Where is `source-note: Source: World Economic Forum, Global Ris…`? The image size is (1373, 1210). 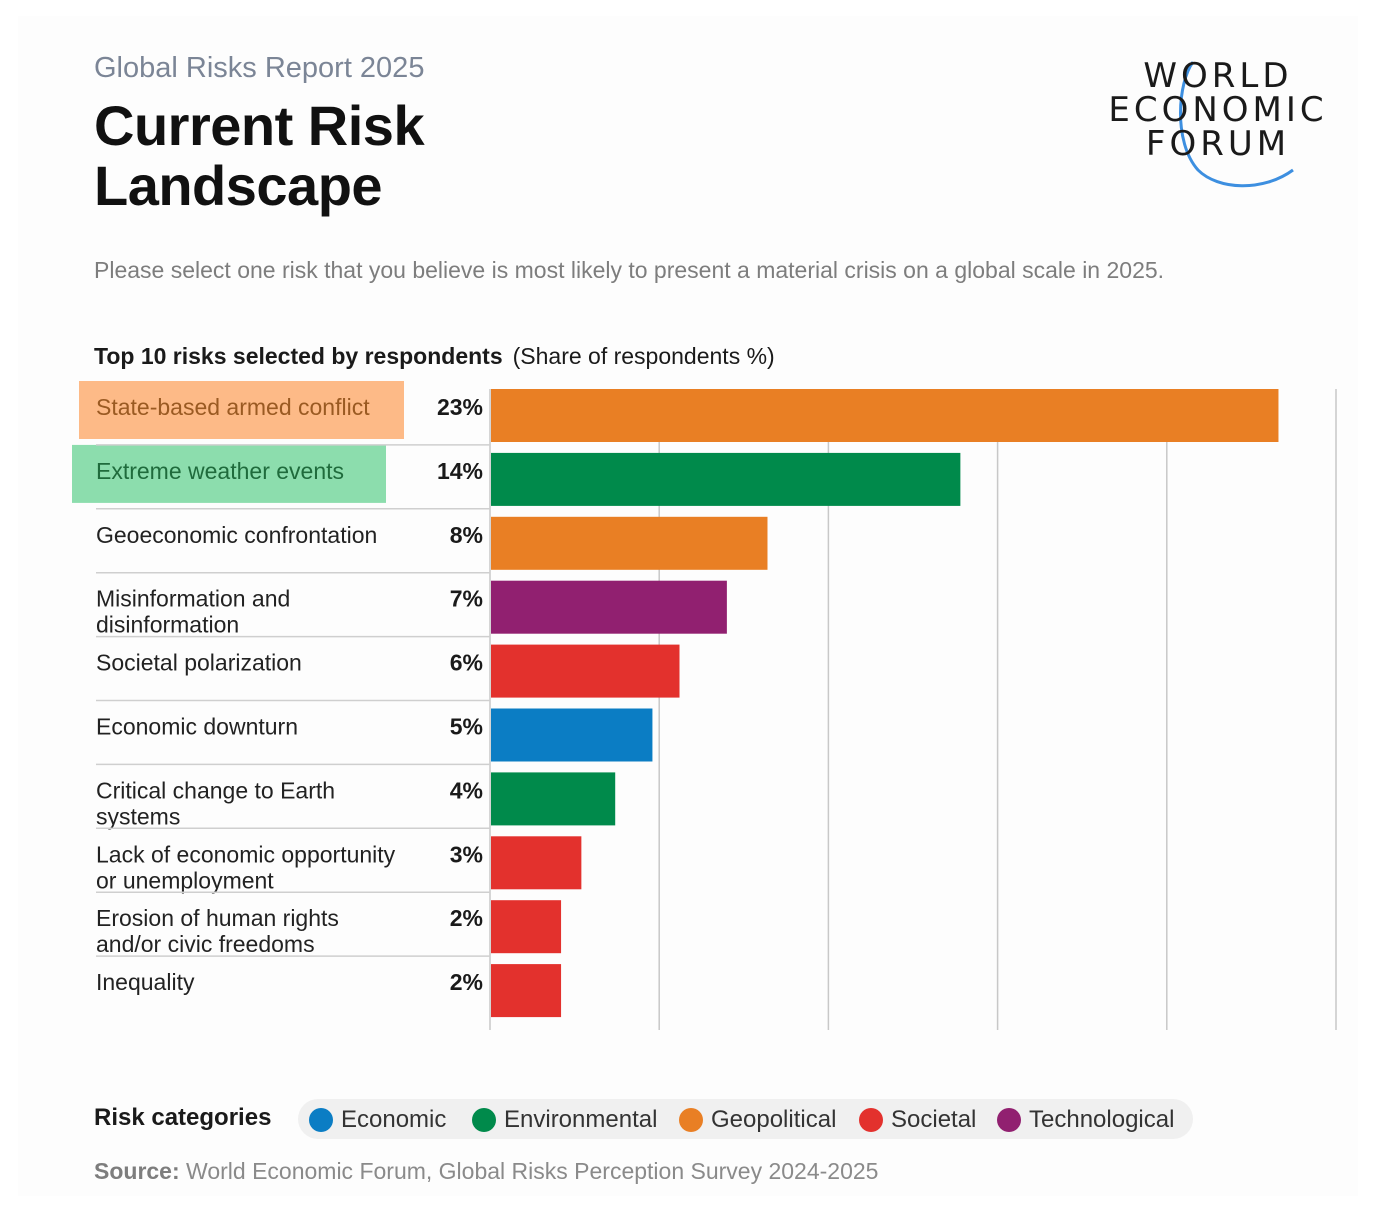 source-note: Source: World Economic Forum, Global Ris… is located at coordinates (486, 1171).